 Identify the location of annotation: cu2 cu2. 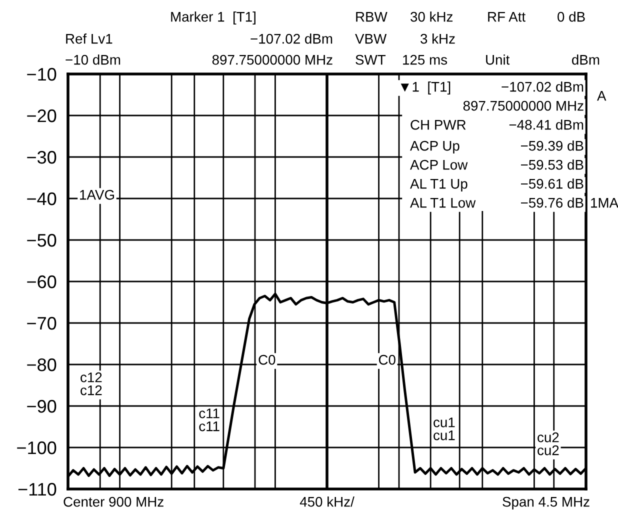
(548, 444).